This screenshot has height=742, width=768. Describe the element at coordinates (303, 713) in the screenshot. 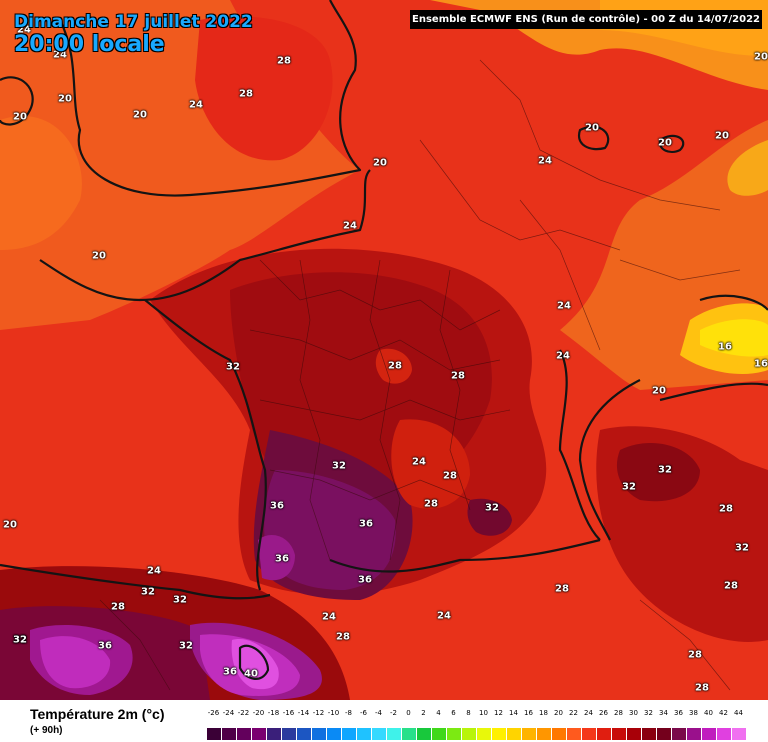

I see `legend-tick: -14` at that location.